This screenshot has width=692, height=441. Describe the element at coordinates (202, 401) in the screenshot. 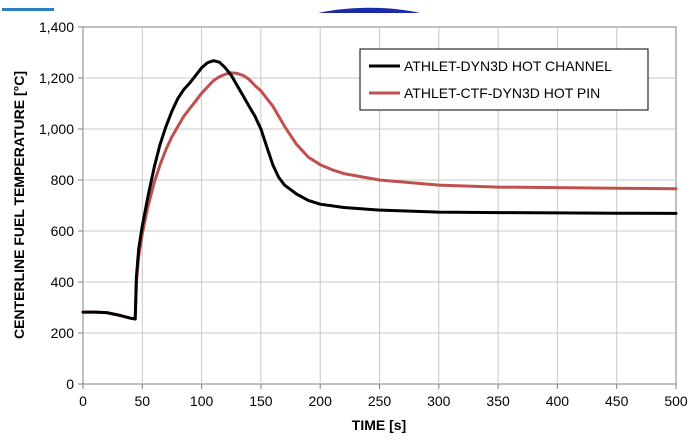

I see `x-tick-label: 100` at that location.